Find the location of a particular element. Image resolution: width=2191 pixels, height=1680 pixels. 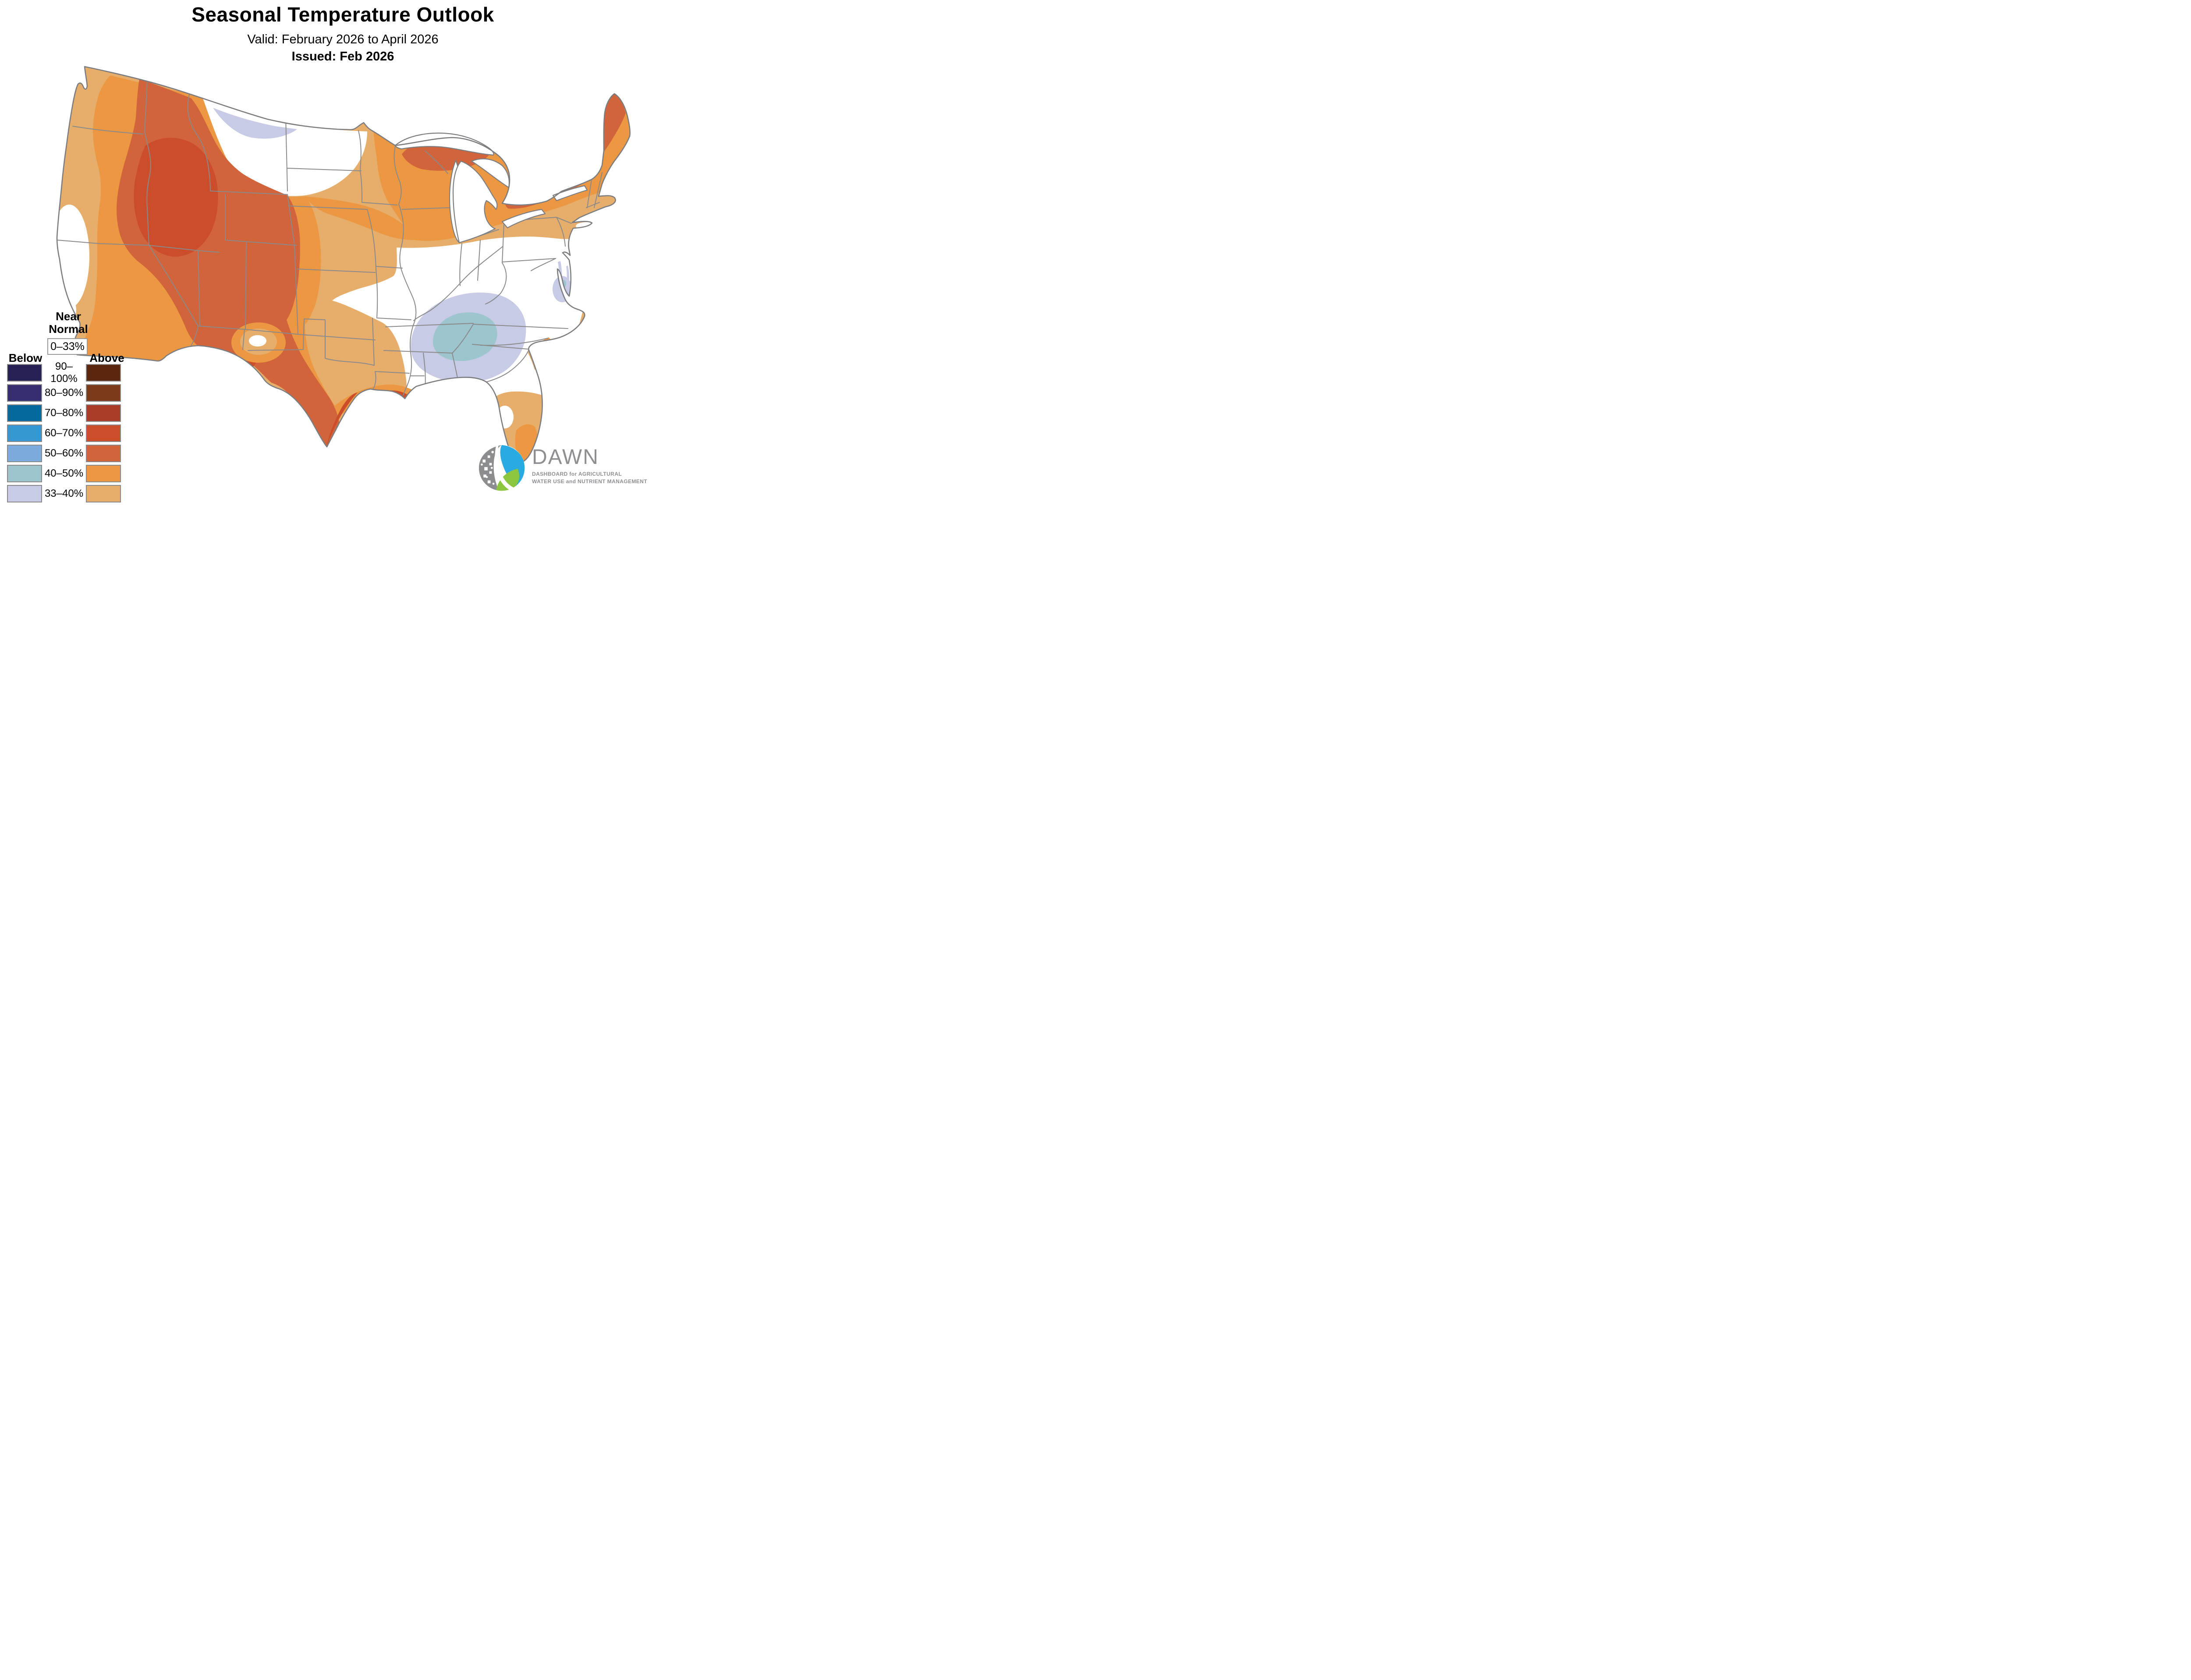

dawn-logo-mark is located at coordinates (502, 468).